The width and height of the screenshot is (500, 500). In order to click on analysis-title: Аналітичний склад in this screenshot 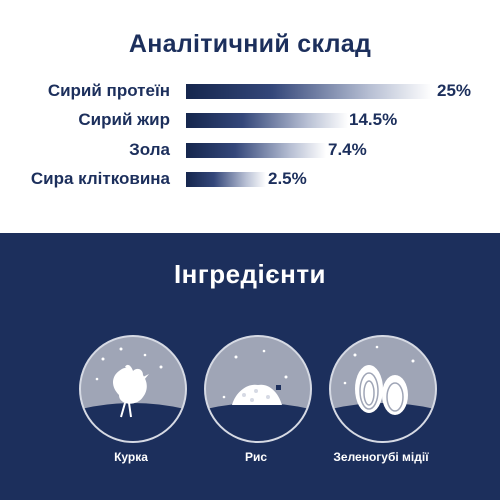, I will do `click(250, 44)`.